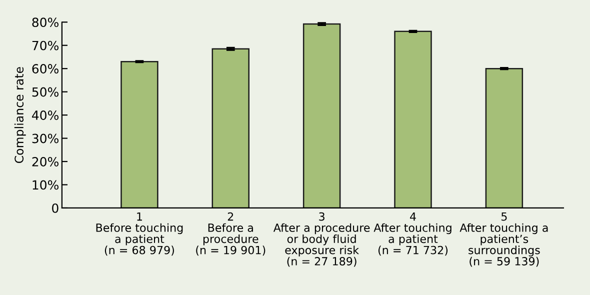 This screenshot has width=590, height=295. Describe the element at coordinates (45, 185) in the screenshot. I see `y-tick-label: 10%` at that location.